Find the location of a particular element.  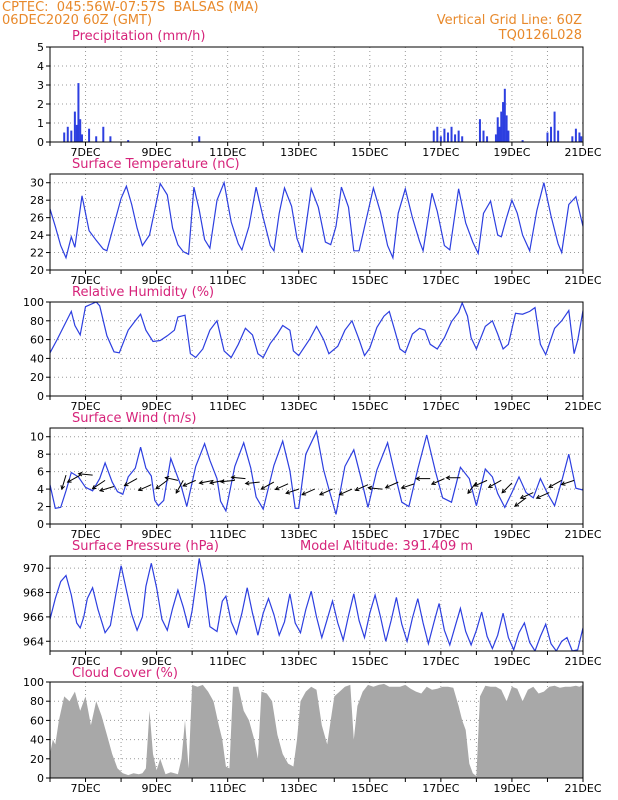

header-model-code: TQ0126L028 is located at coordinates (540, 35).